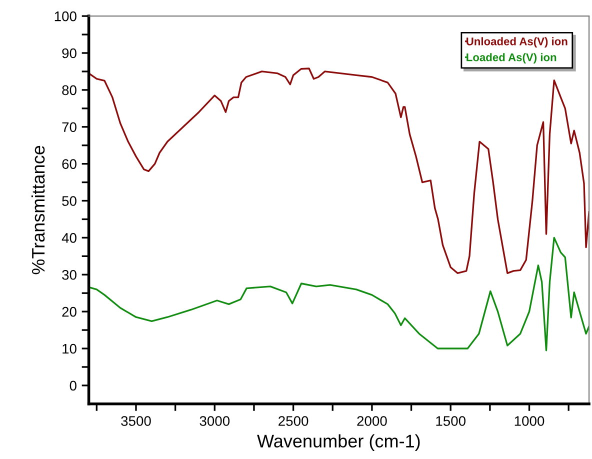  Describe the element at coordinates (372, 421) in the screenshot. I see `x-tick-label: 2000` at that location.